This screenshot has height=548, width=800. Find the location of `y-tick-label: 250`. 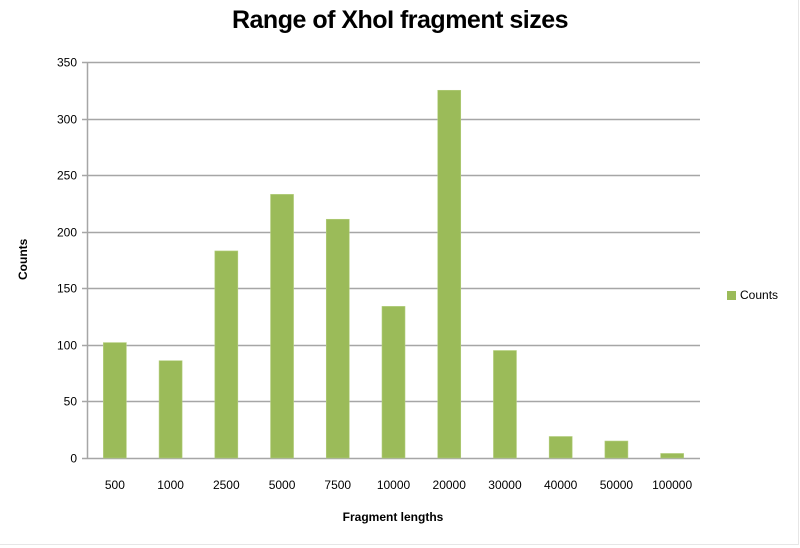

y-tick-label: 250 is located at coordinates (67, 176).